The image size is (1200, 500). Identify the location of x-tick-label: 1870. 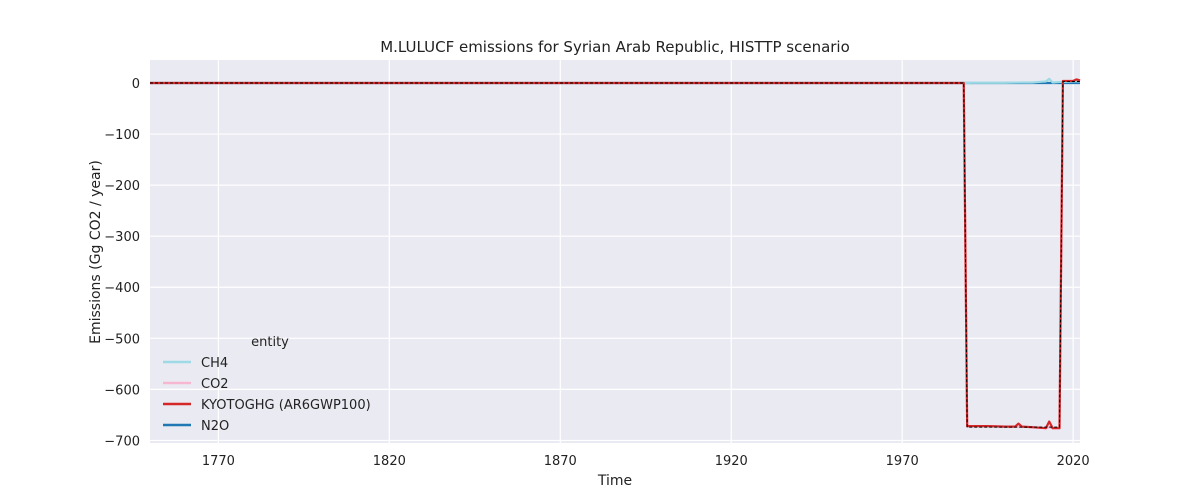
(560, 461).